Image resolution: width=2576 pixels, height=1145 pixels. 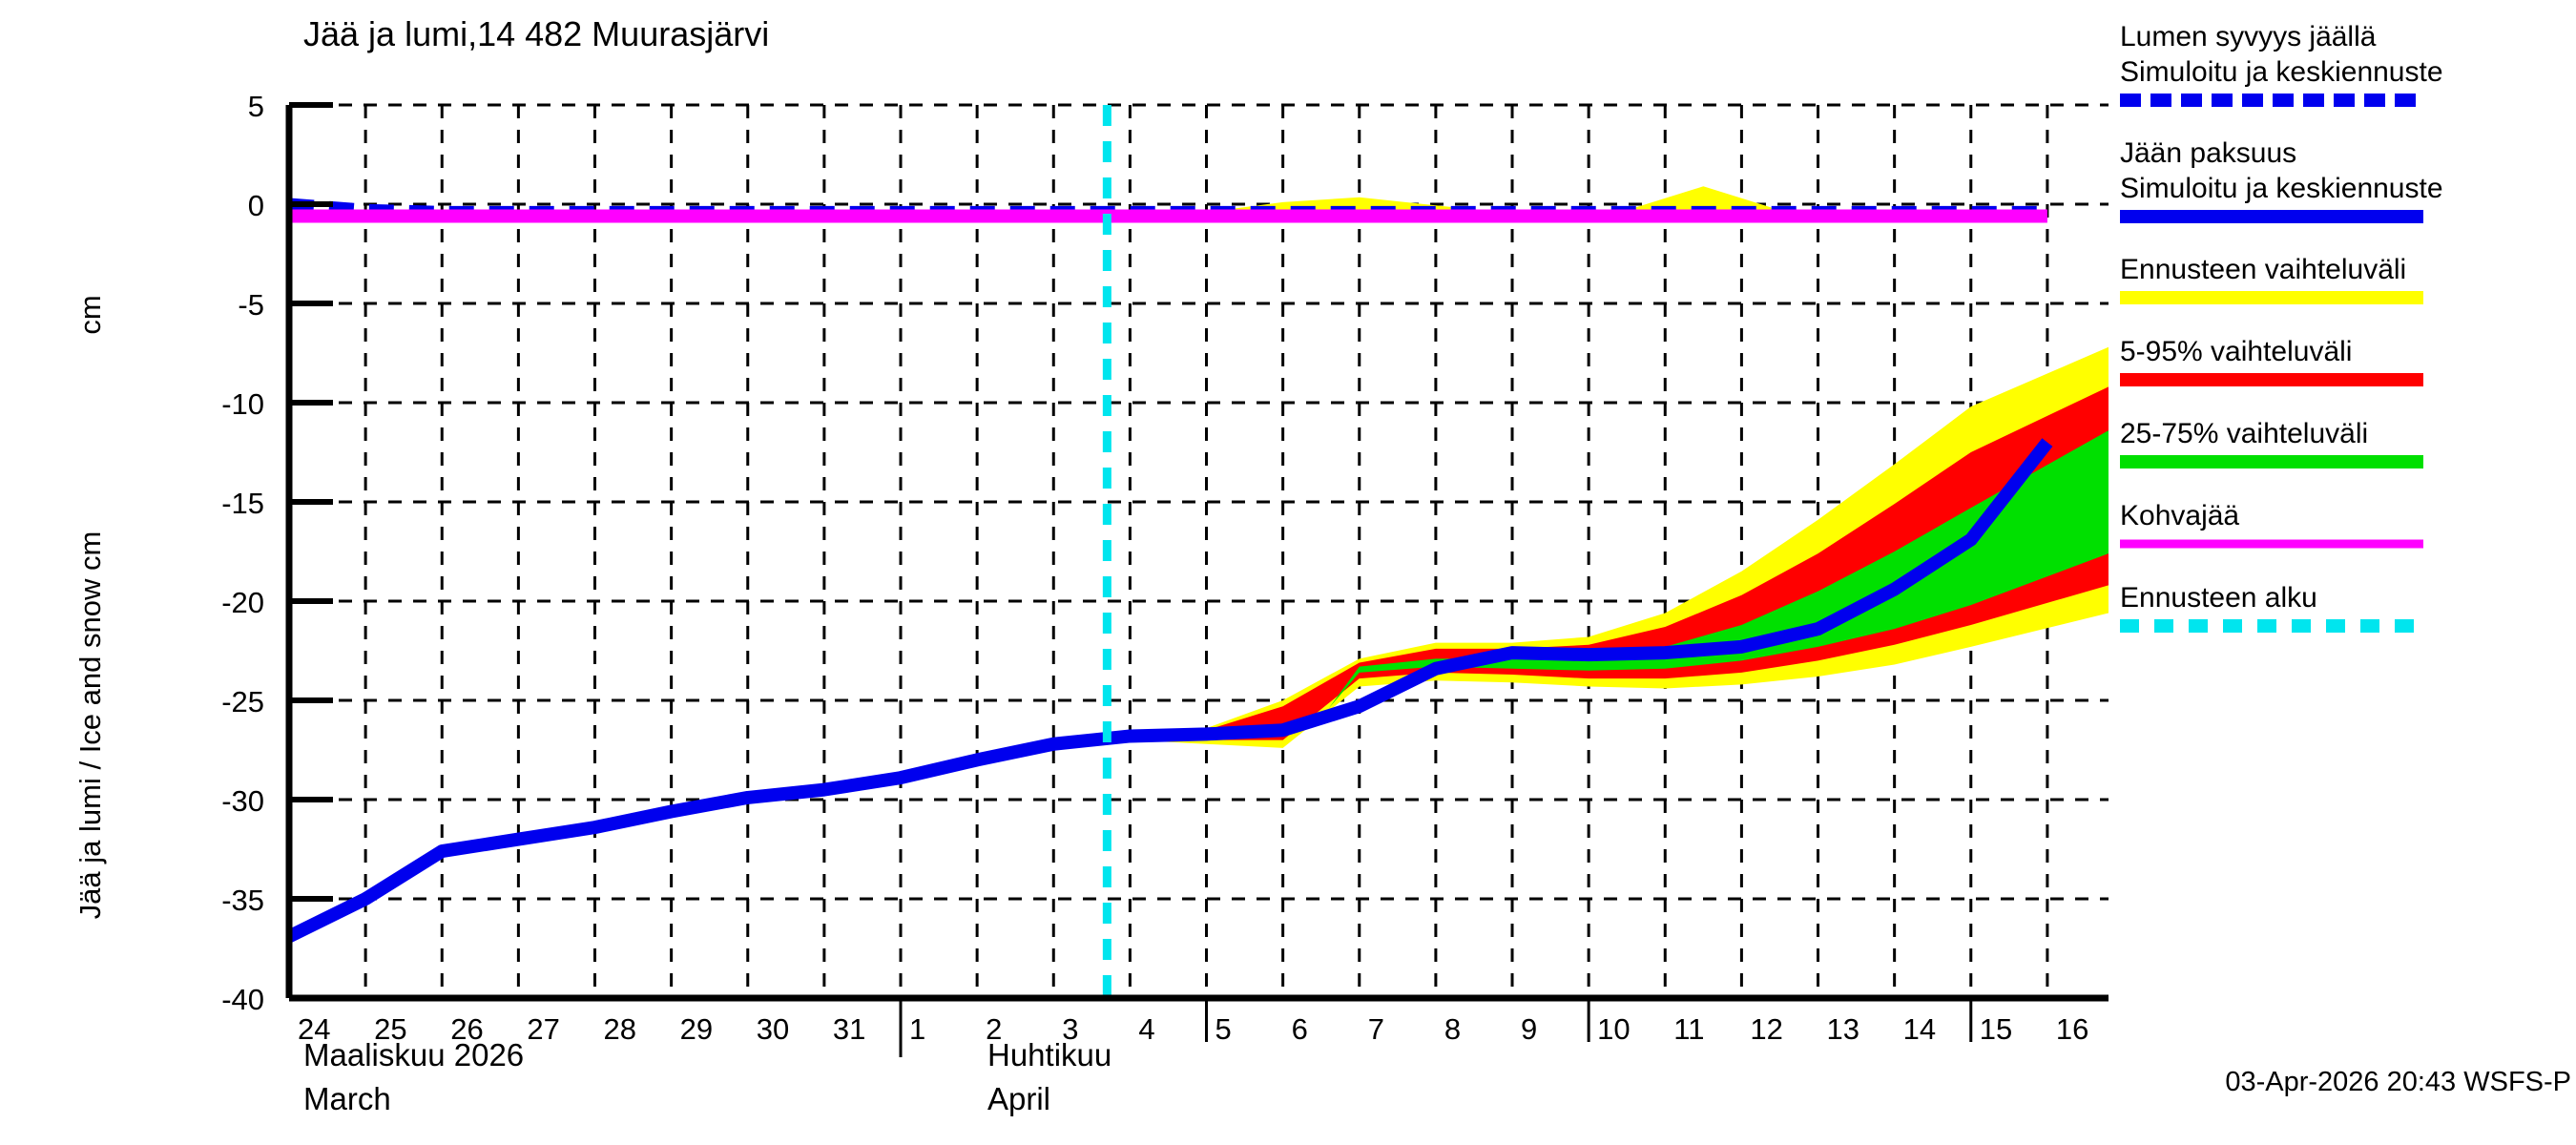 What do you see at coordinates (251, 305) in the screenshot?
I see `y-axis-tick-label: -5` at bounding box center [251, 305].